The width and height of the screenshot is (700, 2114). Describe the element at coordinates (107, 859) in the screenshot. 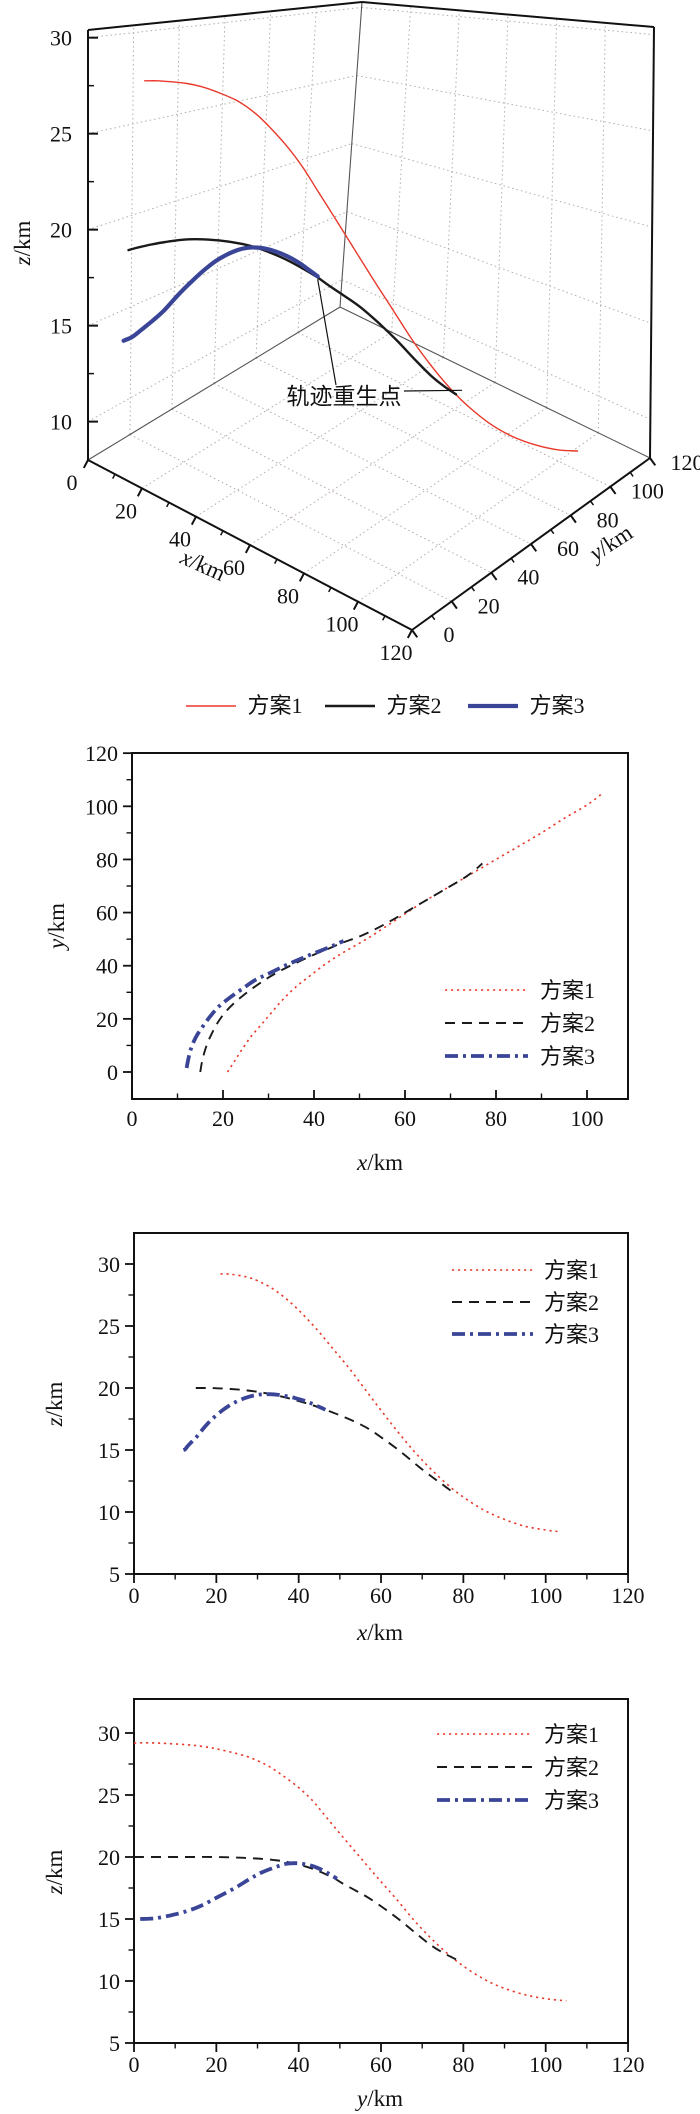

I see `y-tick-label: 80` at that location.